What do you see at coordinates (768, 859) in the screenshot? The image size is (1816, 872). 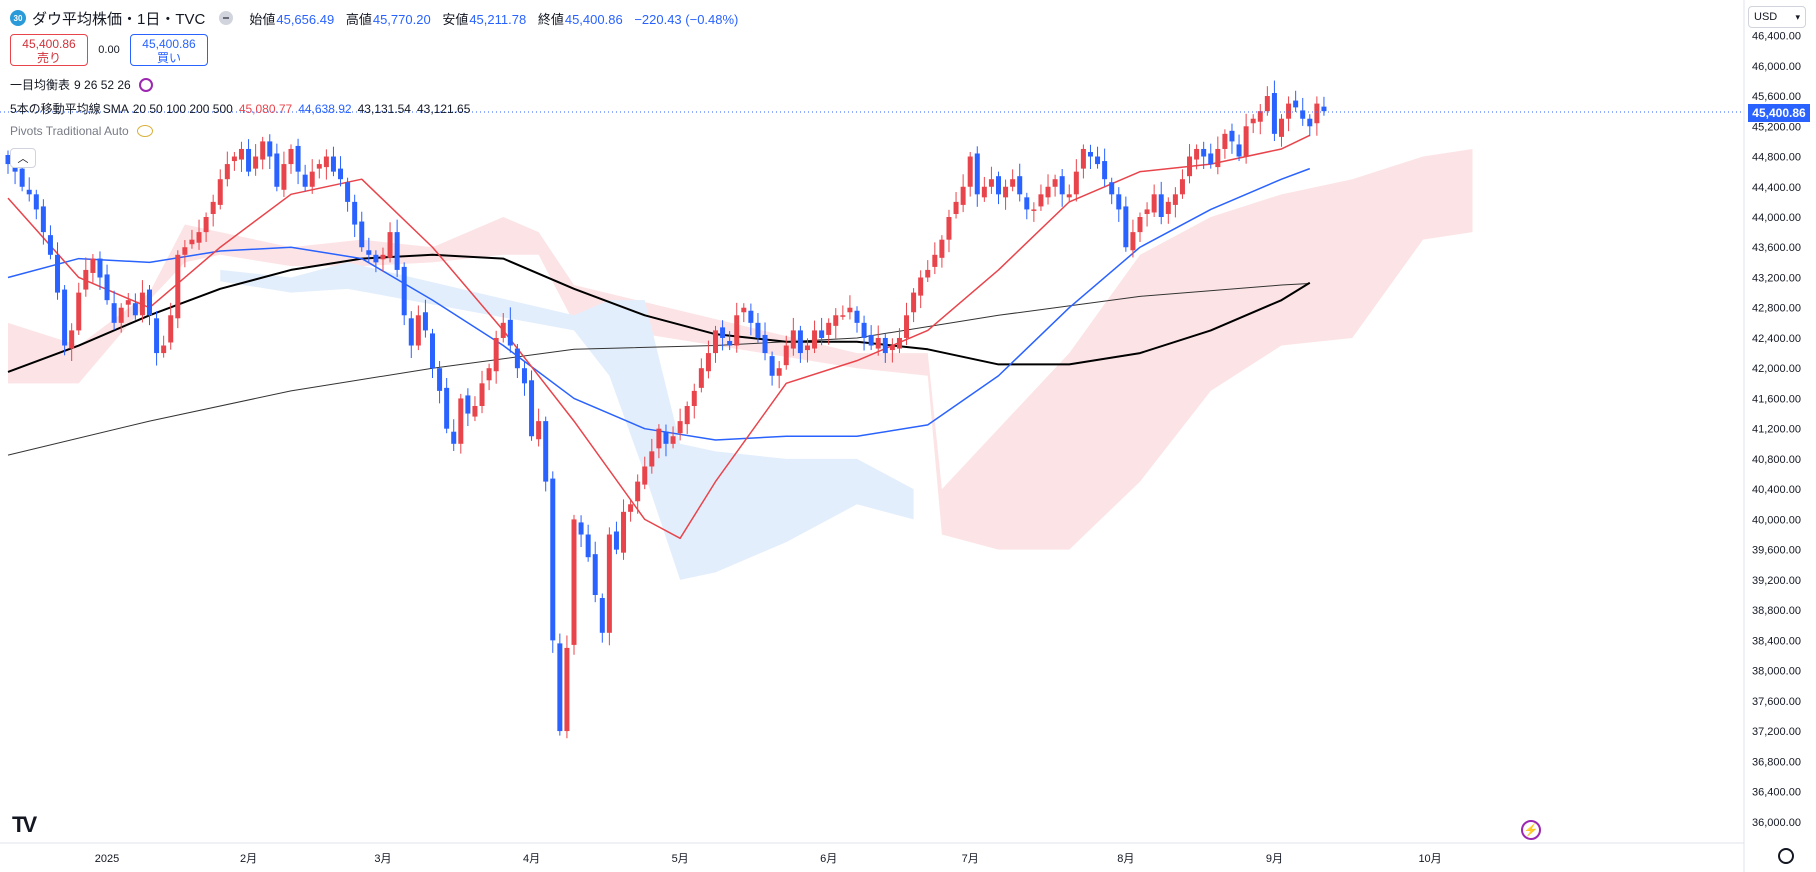 I see `time-axis: 2025 2月 3月 4月 5月 6月 7月 8月 9月 10月` at bounding box center [768, 859].